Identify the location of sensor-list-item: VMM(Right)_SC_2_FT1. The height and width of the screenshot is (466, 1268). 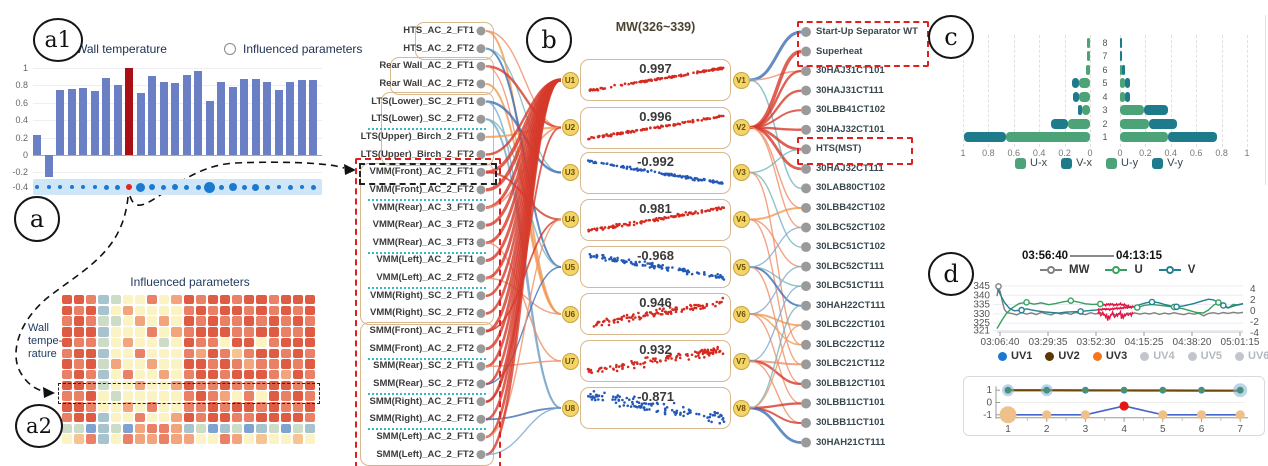
(422, 295).